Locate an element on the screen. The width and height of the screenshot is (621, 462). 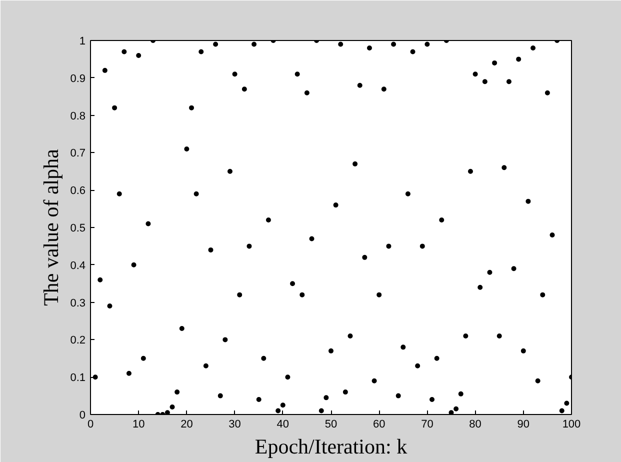
y-tick-label: 0.4 is located at coordinates (78, 266).